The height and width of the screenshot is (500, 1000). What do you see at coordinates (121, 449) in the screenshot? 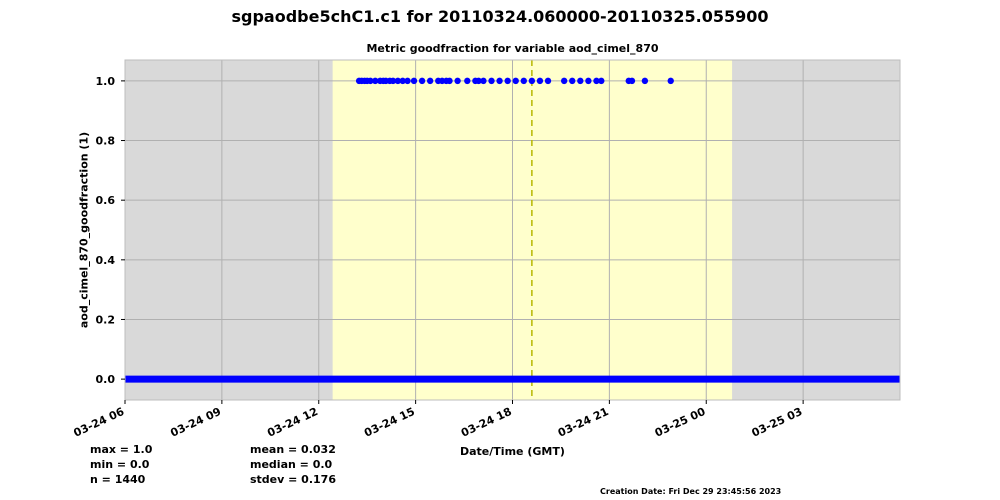
I see `stat-max: max = 1.0` at bounding box center [121, 449].